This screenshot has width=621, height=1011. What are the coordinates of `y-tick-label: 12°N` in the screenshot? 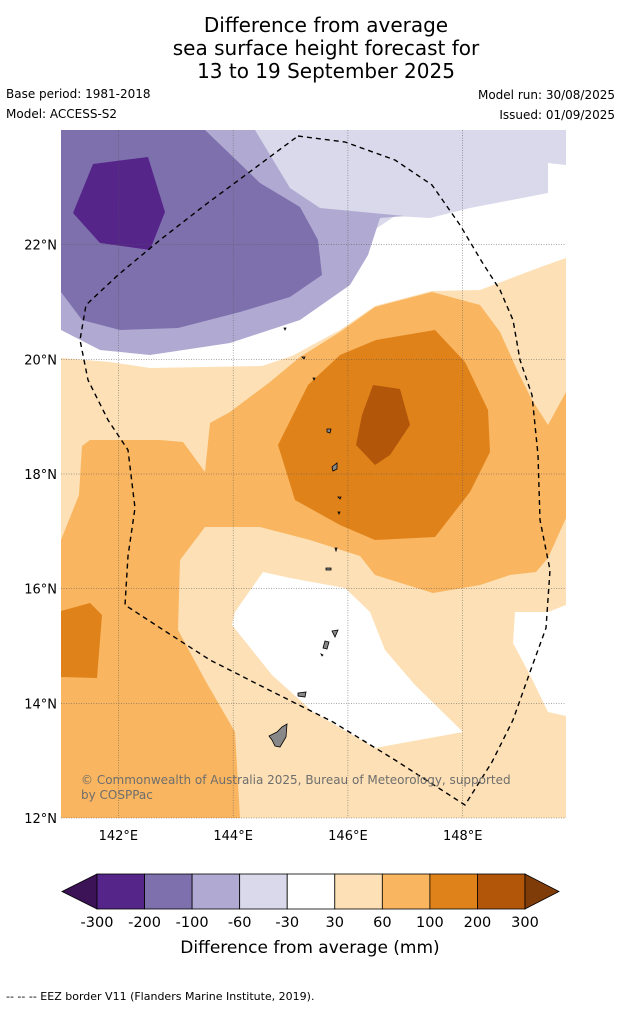 It's located at (40, 819).